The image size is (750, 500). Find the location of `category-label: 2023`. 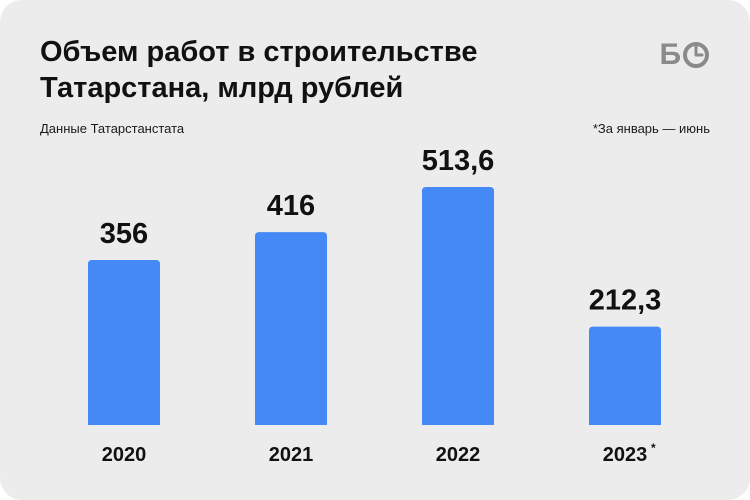

category-label: 2023 is located at coordinates (625, 455).